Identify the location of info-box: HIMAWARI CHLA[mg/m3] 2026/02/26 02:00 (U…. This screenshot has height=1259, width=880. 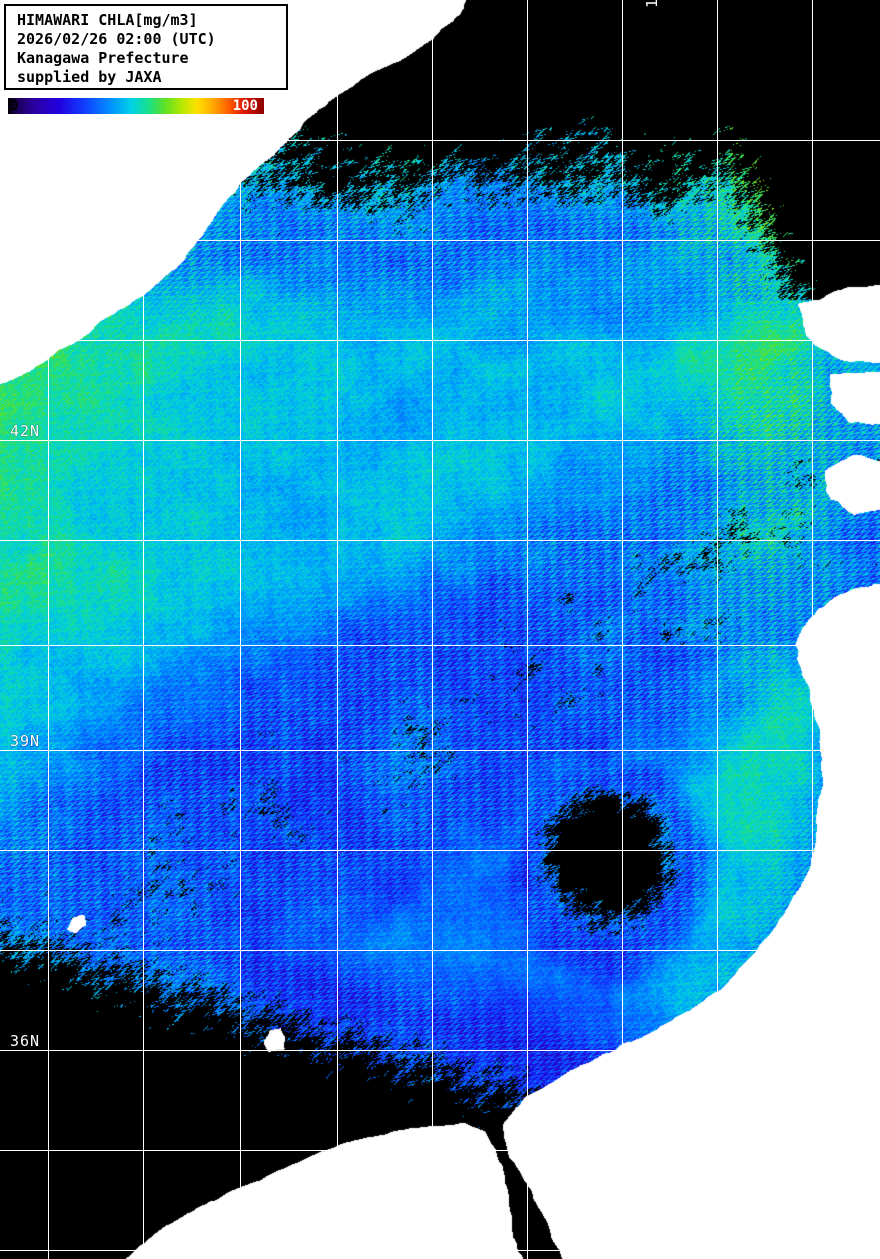
(146, 47).